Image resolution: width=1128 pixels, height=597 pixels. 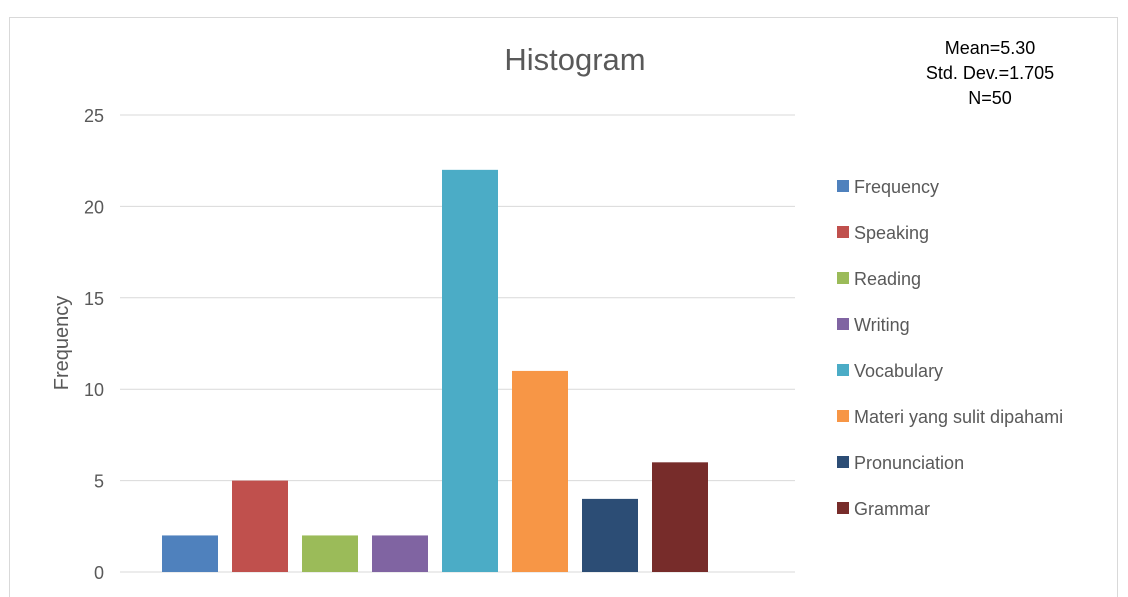 I want to click on stat-n: N=50, so click(x=990, y=98).